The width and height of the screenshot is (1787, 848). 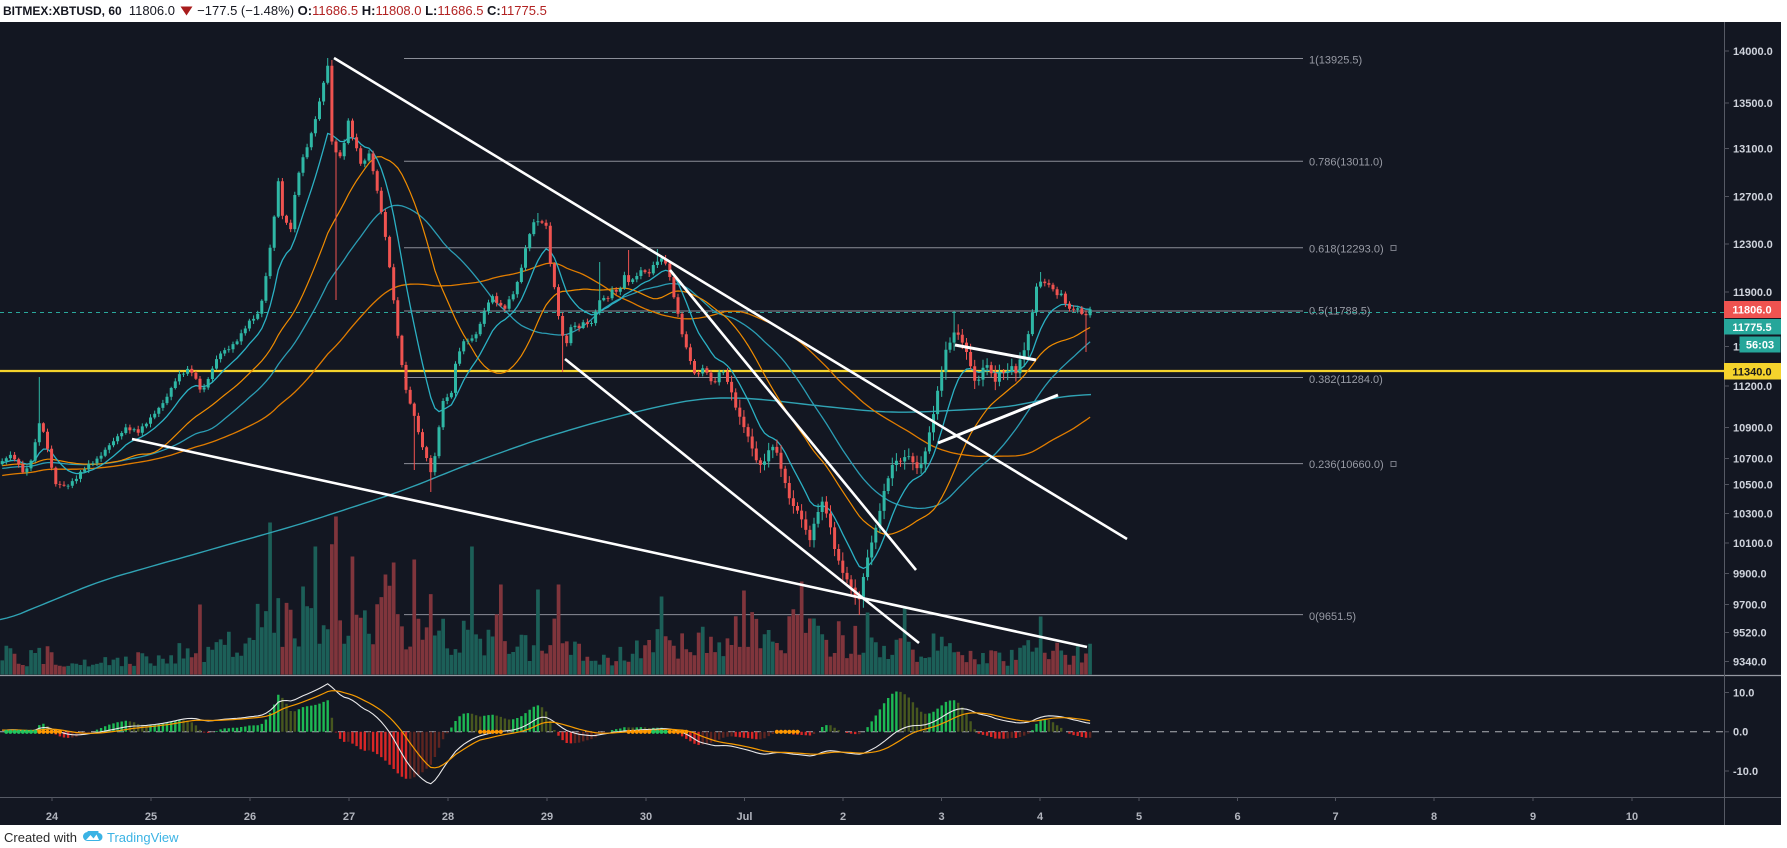 I want to click on svg-text: 0.236(10660.0), so click(x=1346, y=465).